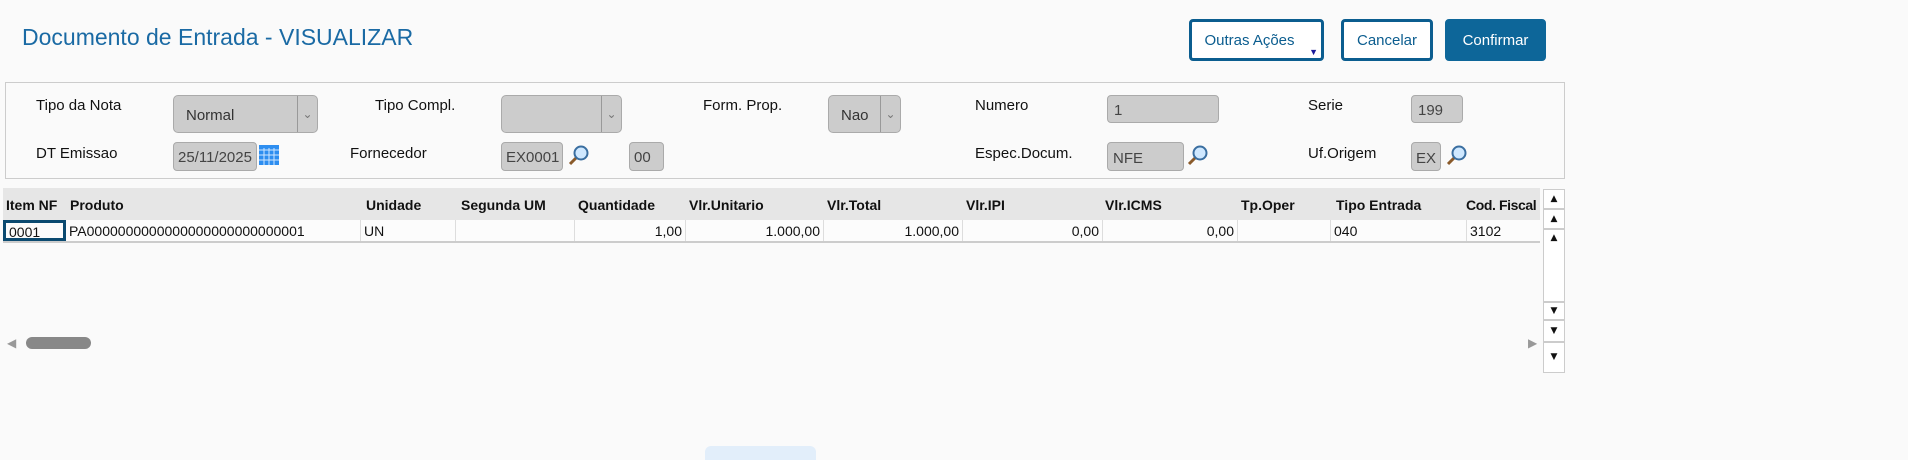 The width and height of the screenshot is (1908, 460). Describe the element at coordinates (1554, 199) in the screenshot. I see `scroll-top-button: ▲` at that location.